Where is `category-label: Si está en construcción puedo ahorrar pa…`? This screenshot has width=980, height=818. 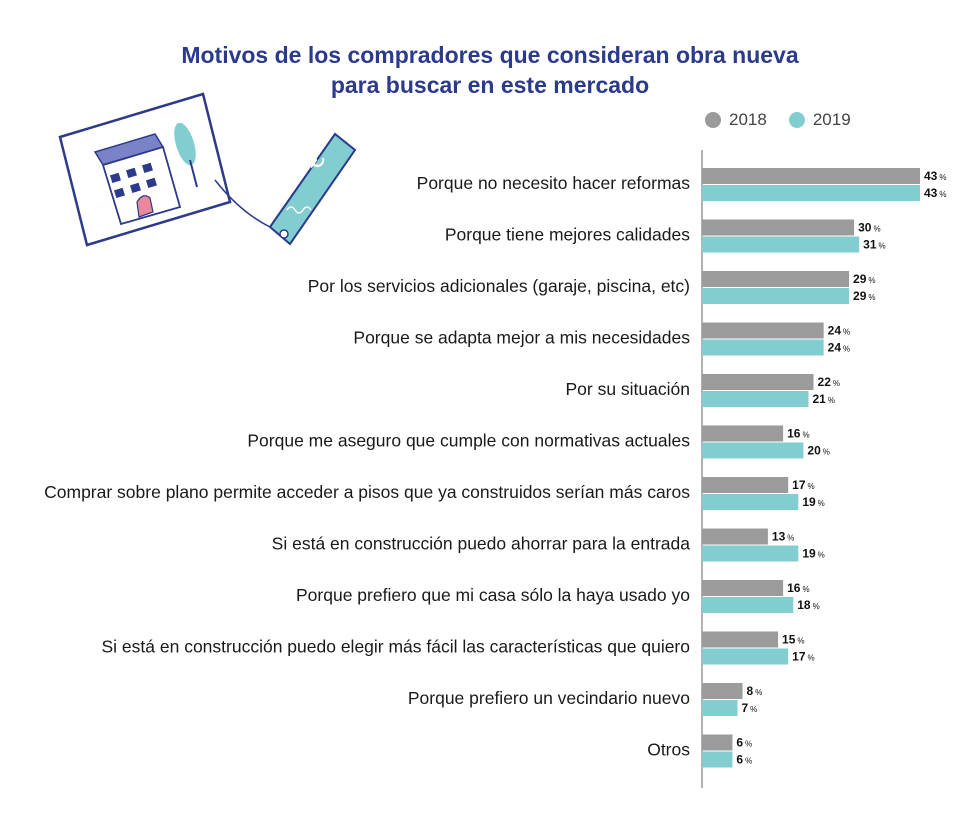 category-label: Si está en construcción puedo ahorrar pa… is located at coordinates (481, 544).